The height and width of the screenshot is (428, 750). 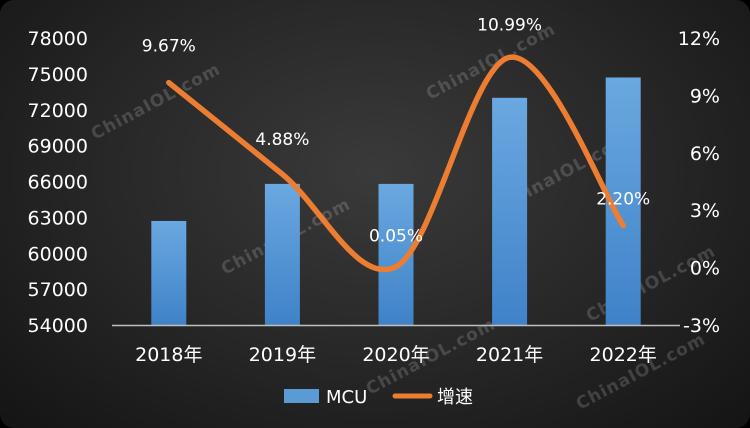 What do you see at coordinates (168, 355) in the screenshot?
I see `x-axis-tick-label: 2018年` at bounding box center [168, 355].